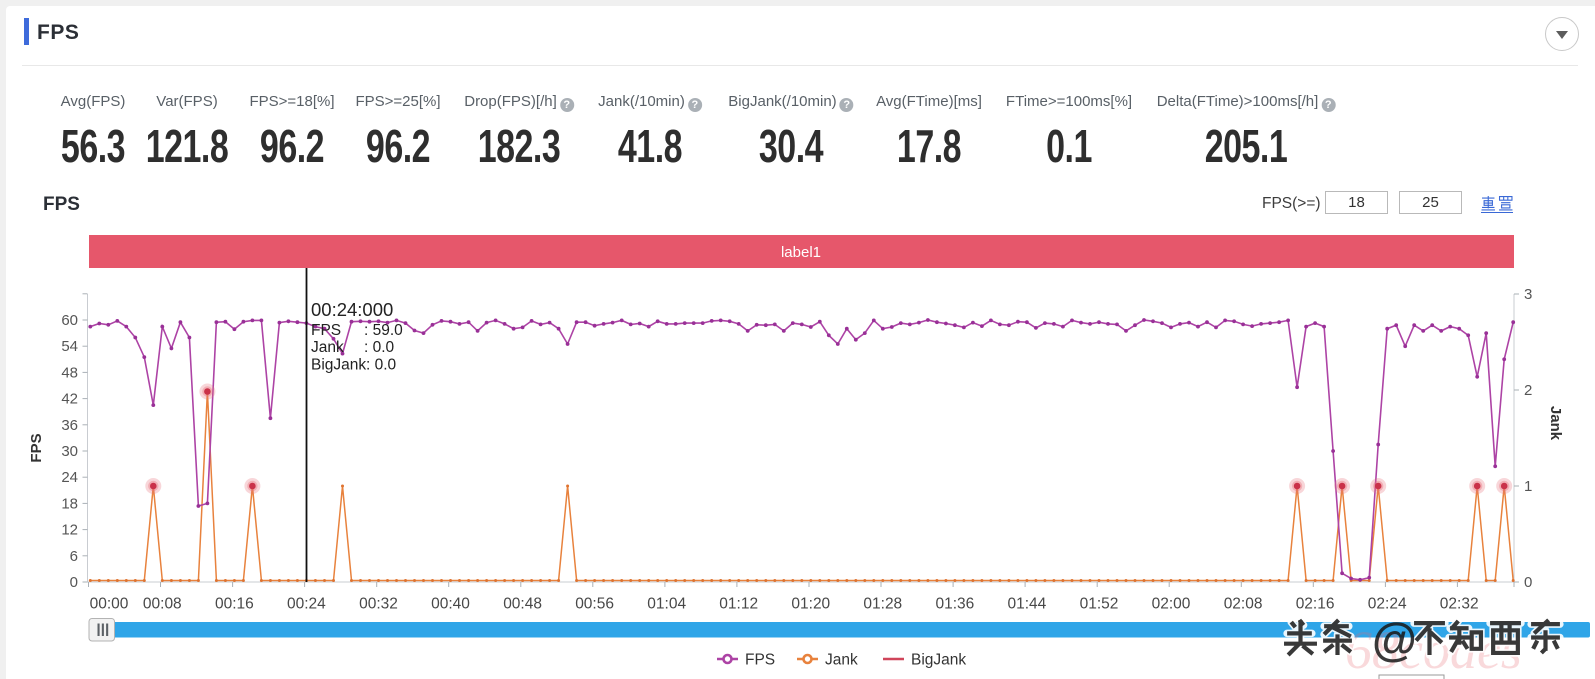 The image size is (1595, 679). Describe the element at coordinates (955, 604) in the screenshot. I see `svg-text: 01:36` at that location.